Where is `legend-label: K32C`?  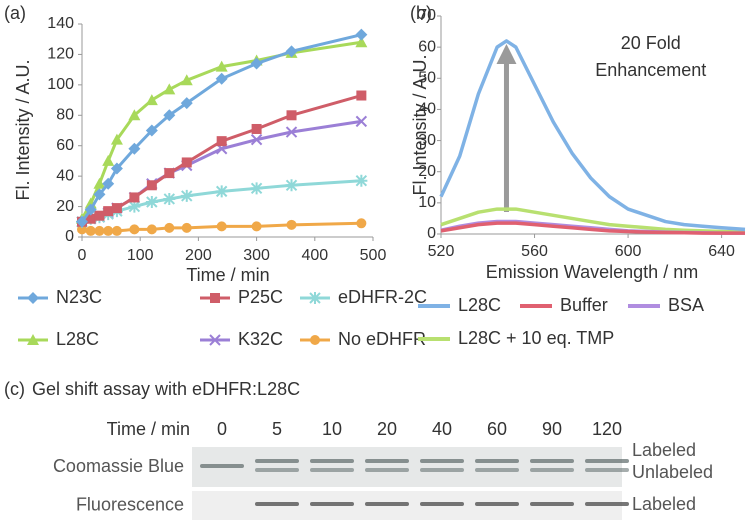
legend-label: K32C is located at coordinates (260, 339).